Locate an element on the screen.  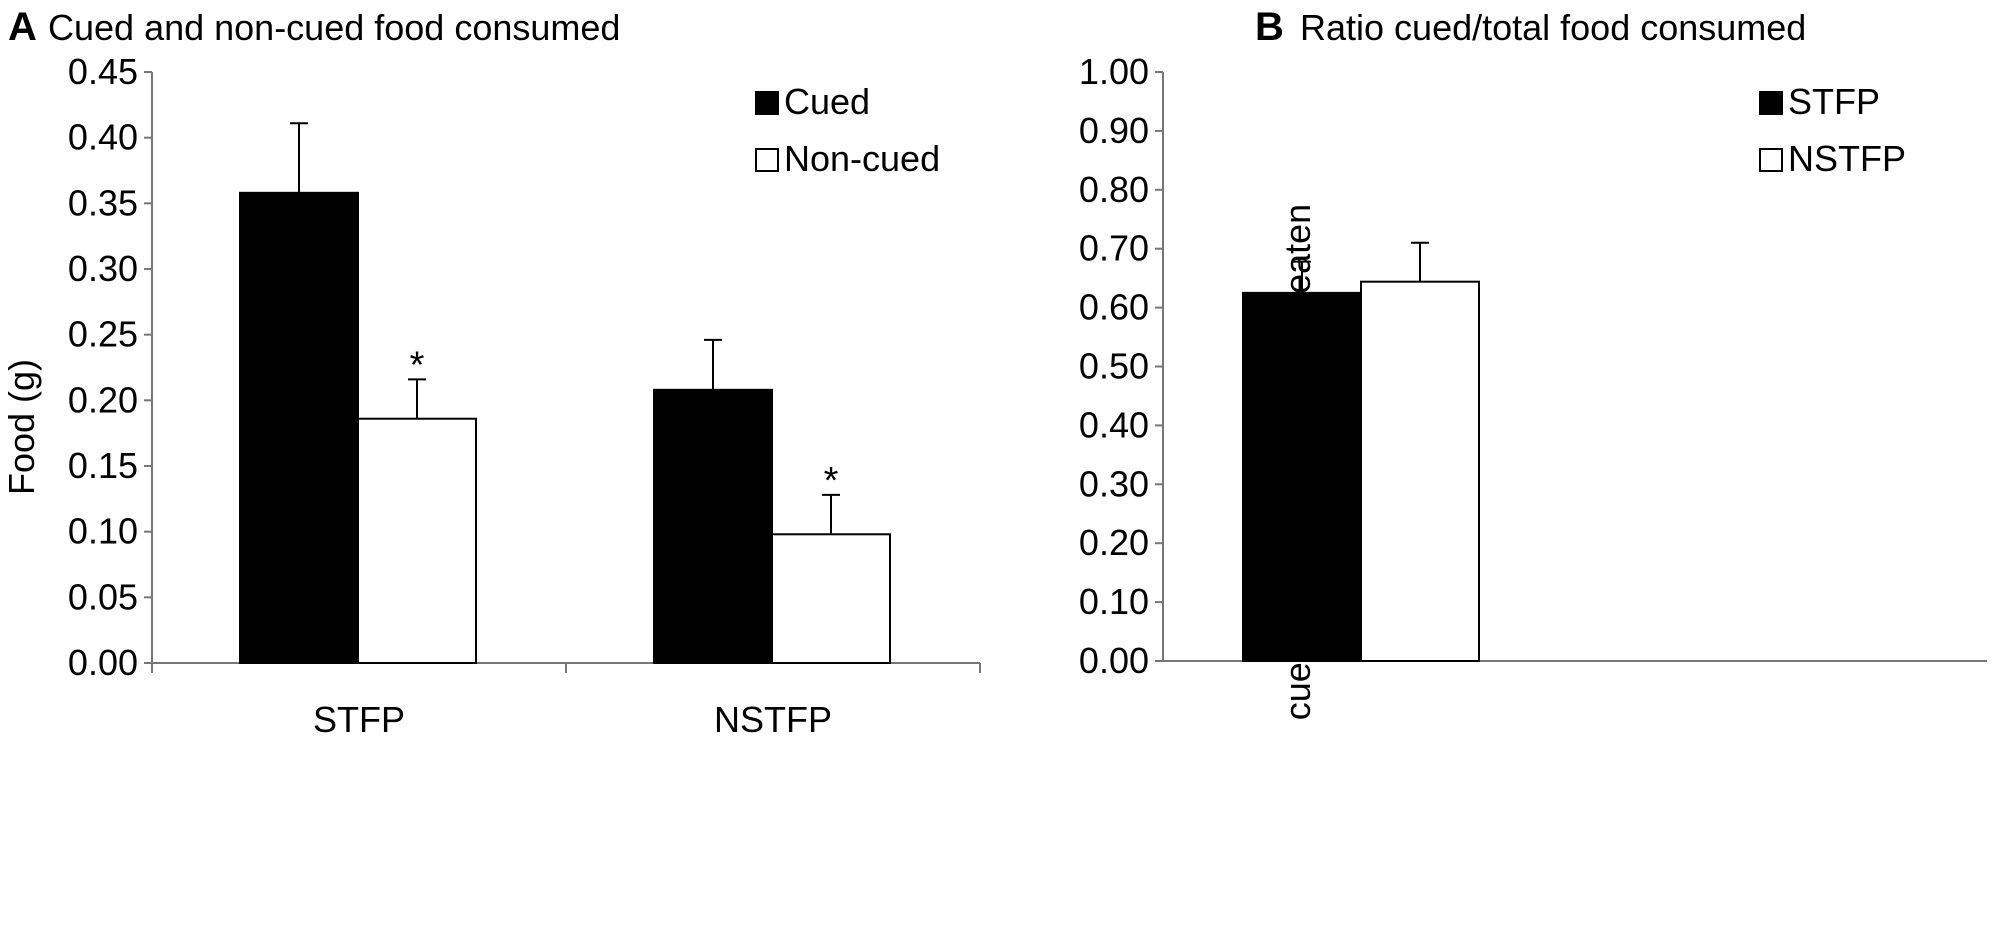
panel-b-bars is located at coordinates (1361, 451).